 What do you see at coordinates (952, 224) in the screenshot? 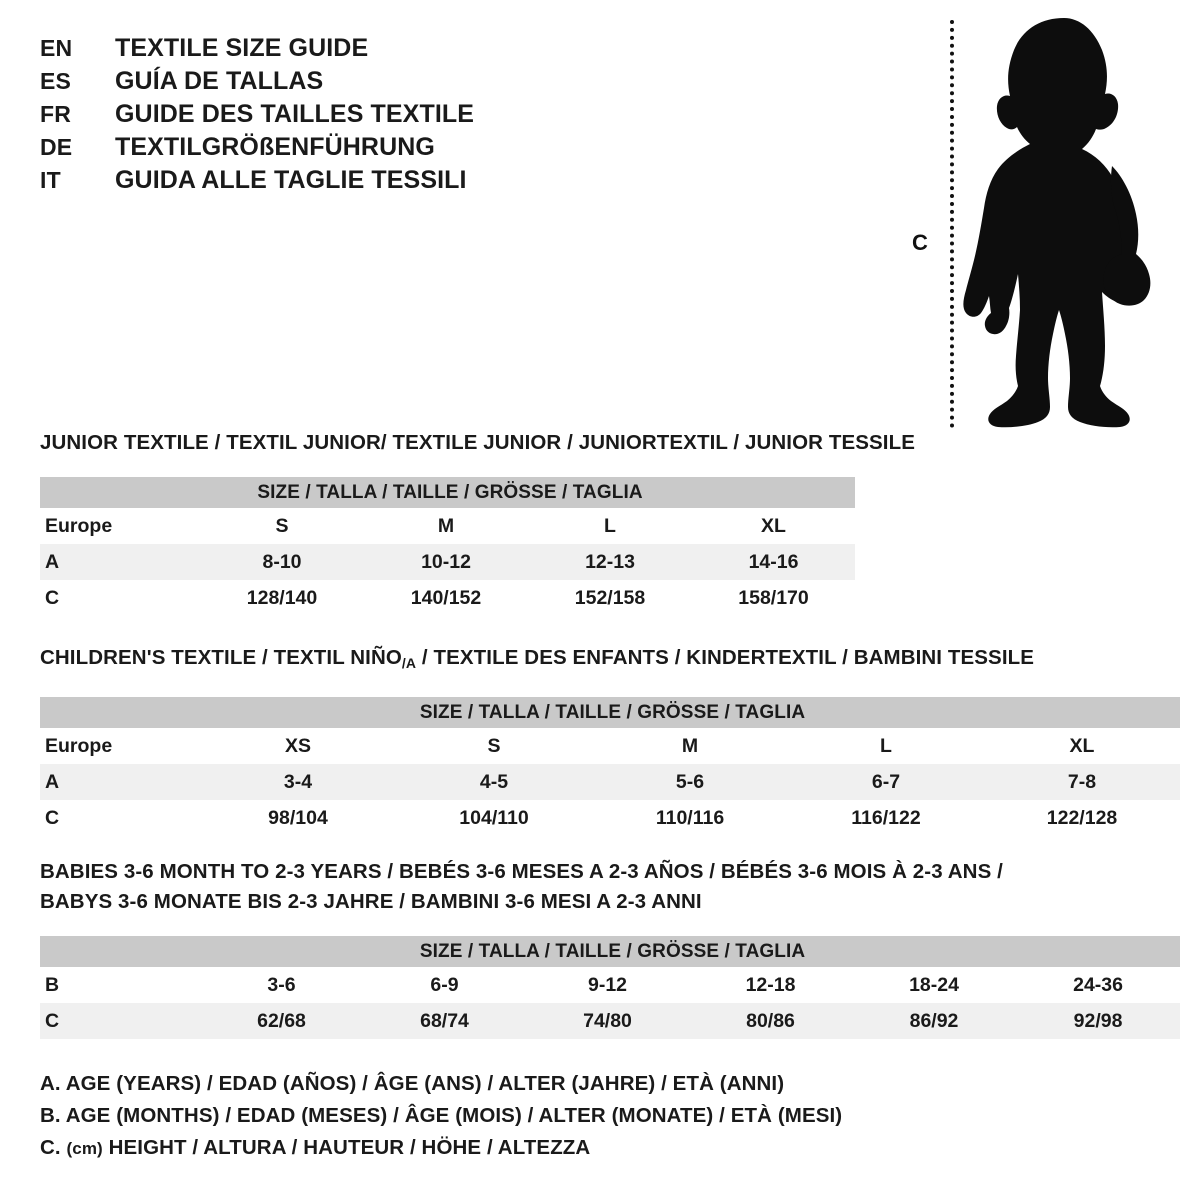
I see `dotted-measure-line-icon` at bounding box center [952, 224].